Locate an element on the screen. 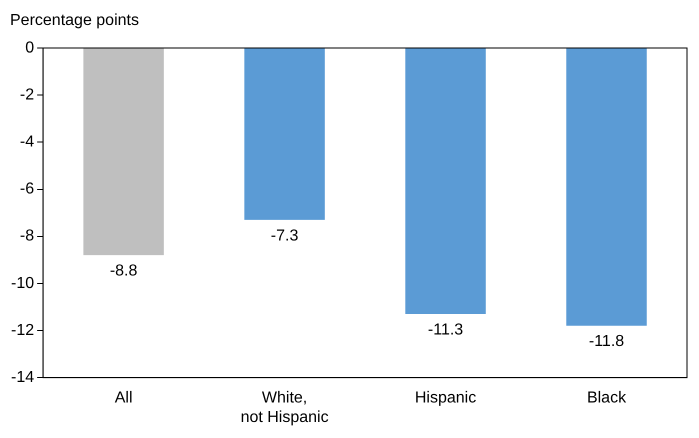 This screenshot has height=438, width=699. y-tick-label: -12 is located at coordinates (22, 330).